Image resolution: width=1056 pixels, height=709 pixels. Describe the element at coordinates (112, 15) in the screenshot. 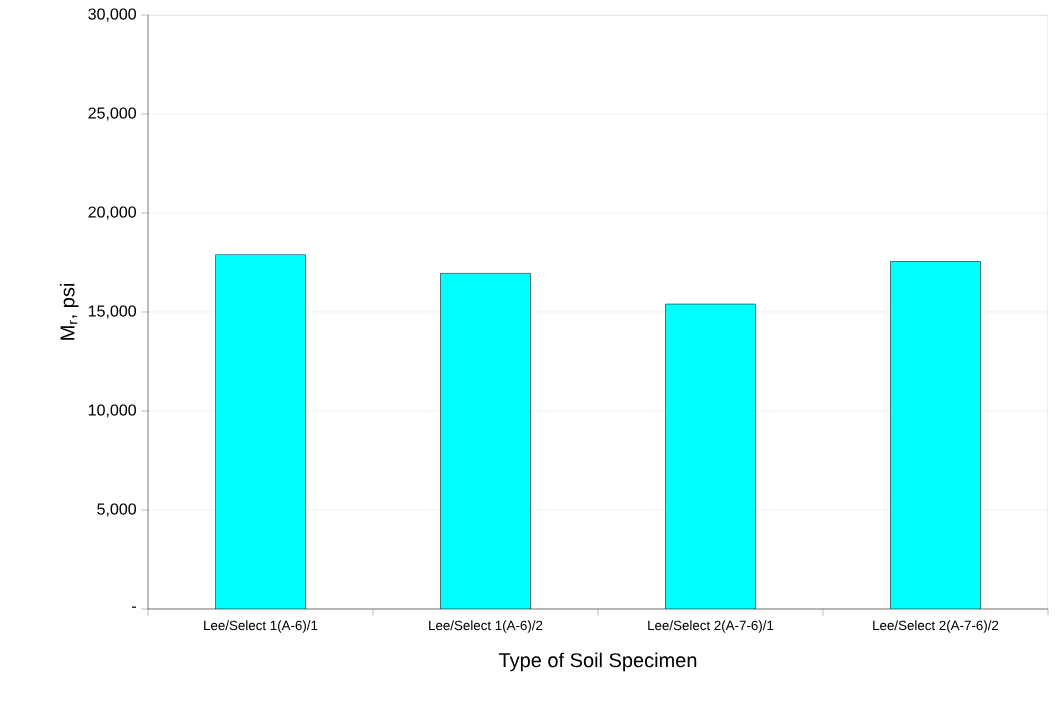

I see `y-tick-label: 30,000` at that location.